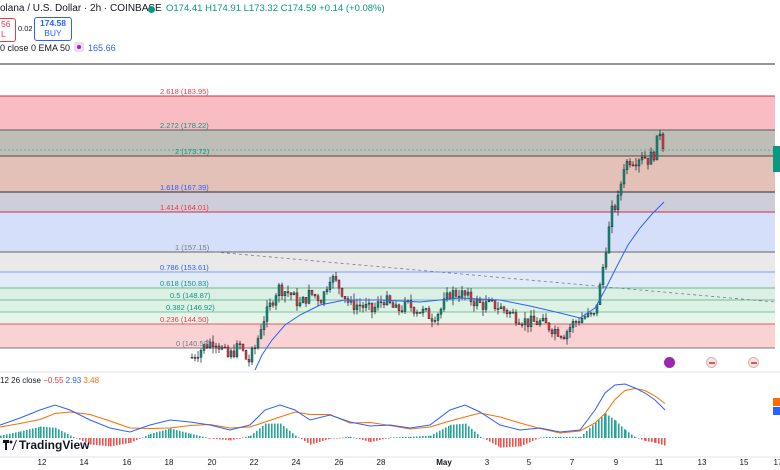 The image size is (780, 470). I want to click on symbol-title: olana / U.S. Dollar · 2h · COINBASE, so click(81, 8).